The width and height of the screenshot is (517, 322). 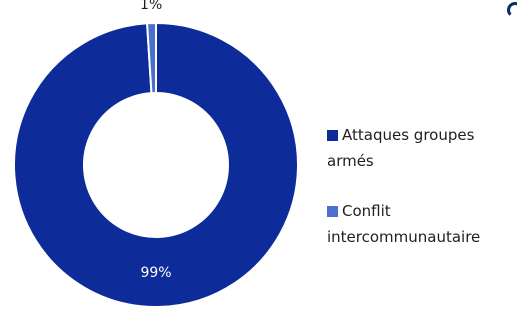 What do you see at coordinates (401, 148) in the screenshot?
I see `legend-label: Attaques groupes armés` at bounding box center [401, 148].